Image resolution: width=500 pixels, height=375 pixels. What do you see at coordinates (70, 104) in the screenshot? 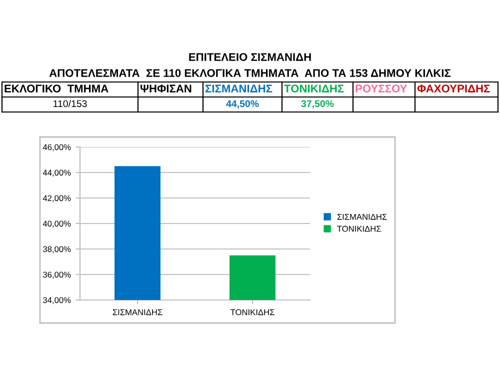
I see `text: 110/153` at bounding box center [70, 104].